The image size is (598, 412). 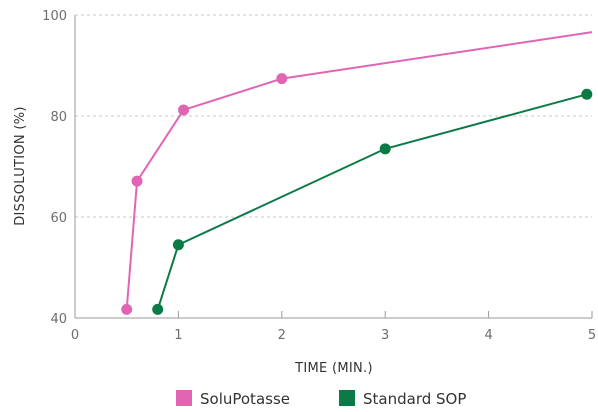 I want to click on legend-swatch-solupotasse, so click(x=184, y=398).